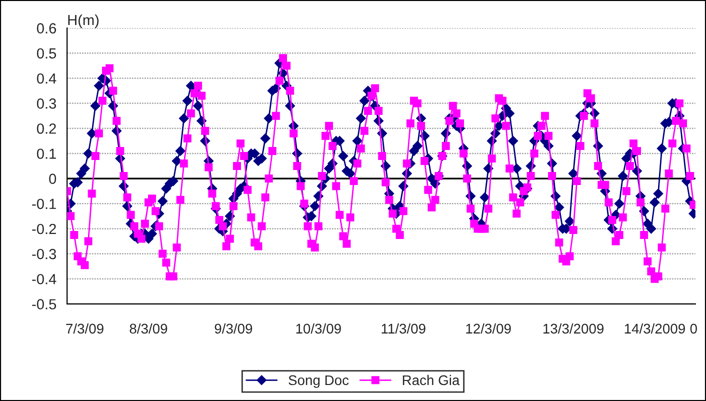 The width and height of the screenshot is (706, 401). I want to click on y-tick-label: 0, so click(52, 179).